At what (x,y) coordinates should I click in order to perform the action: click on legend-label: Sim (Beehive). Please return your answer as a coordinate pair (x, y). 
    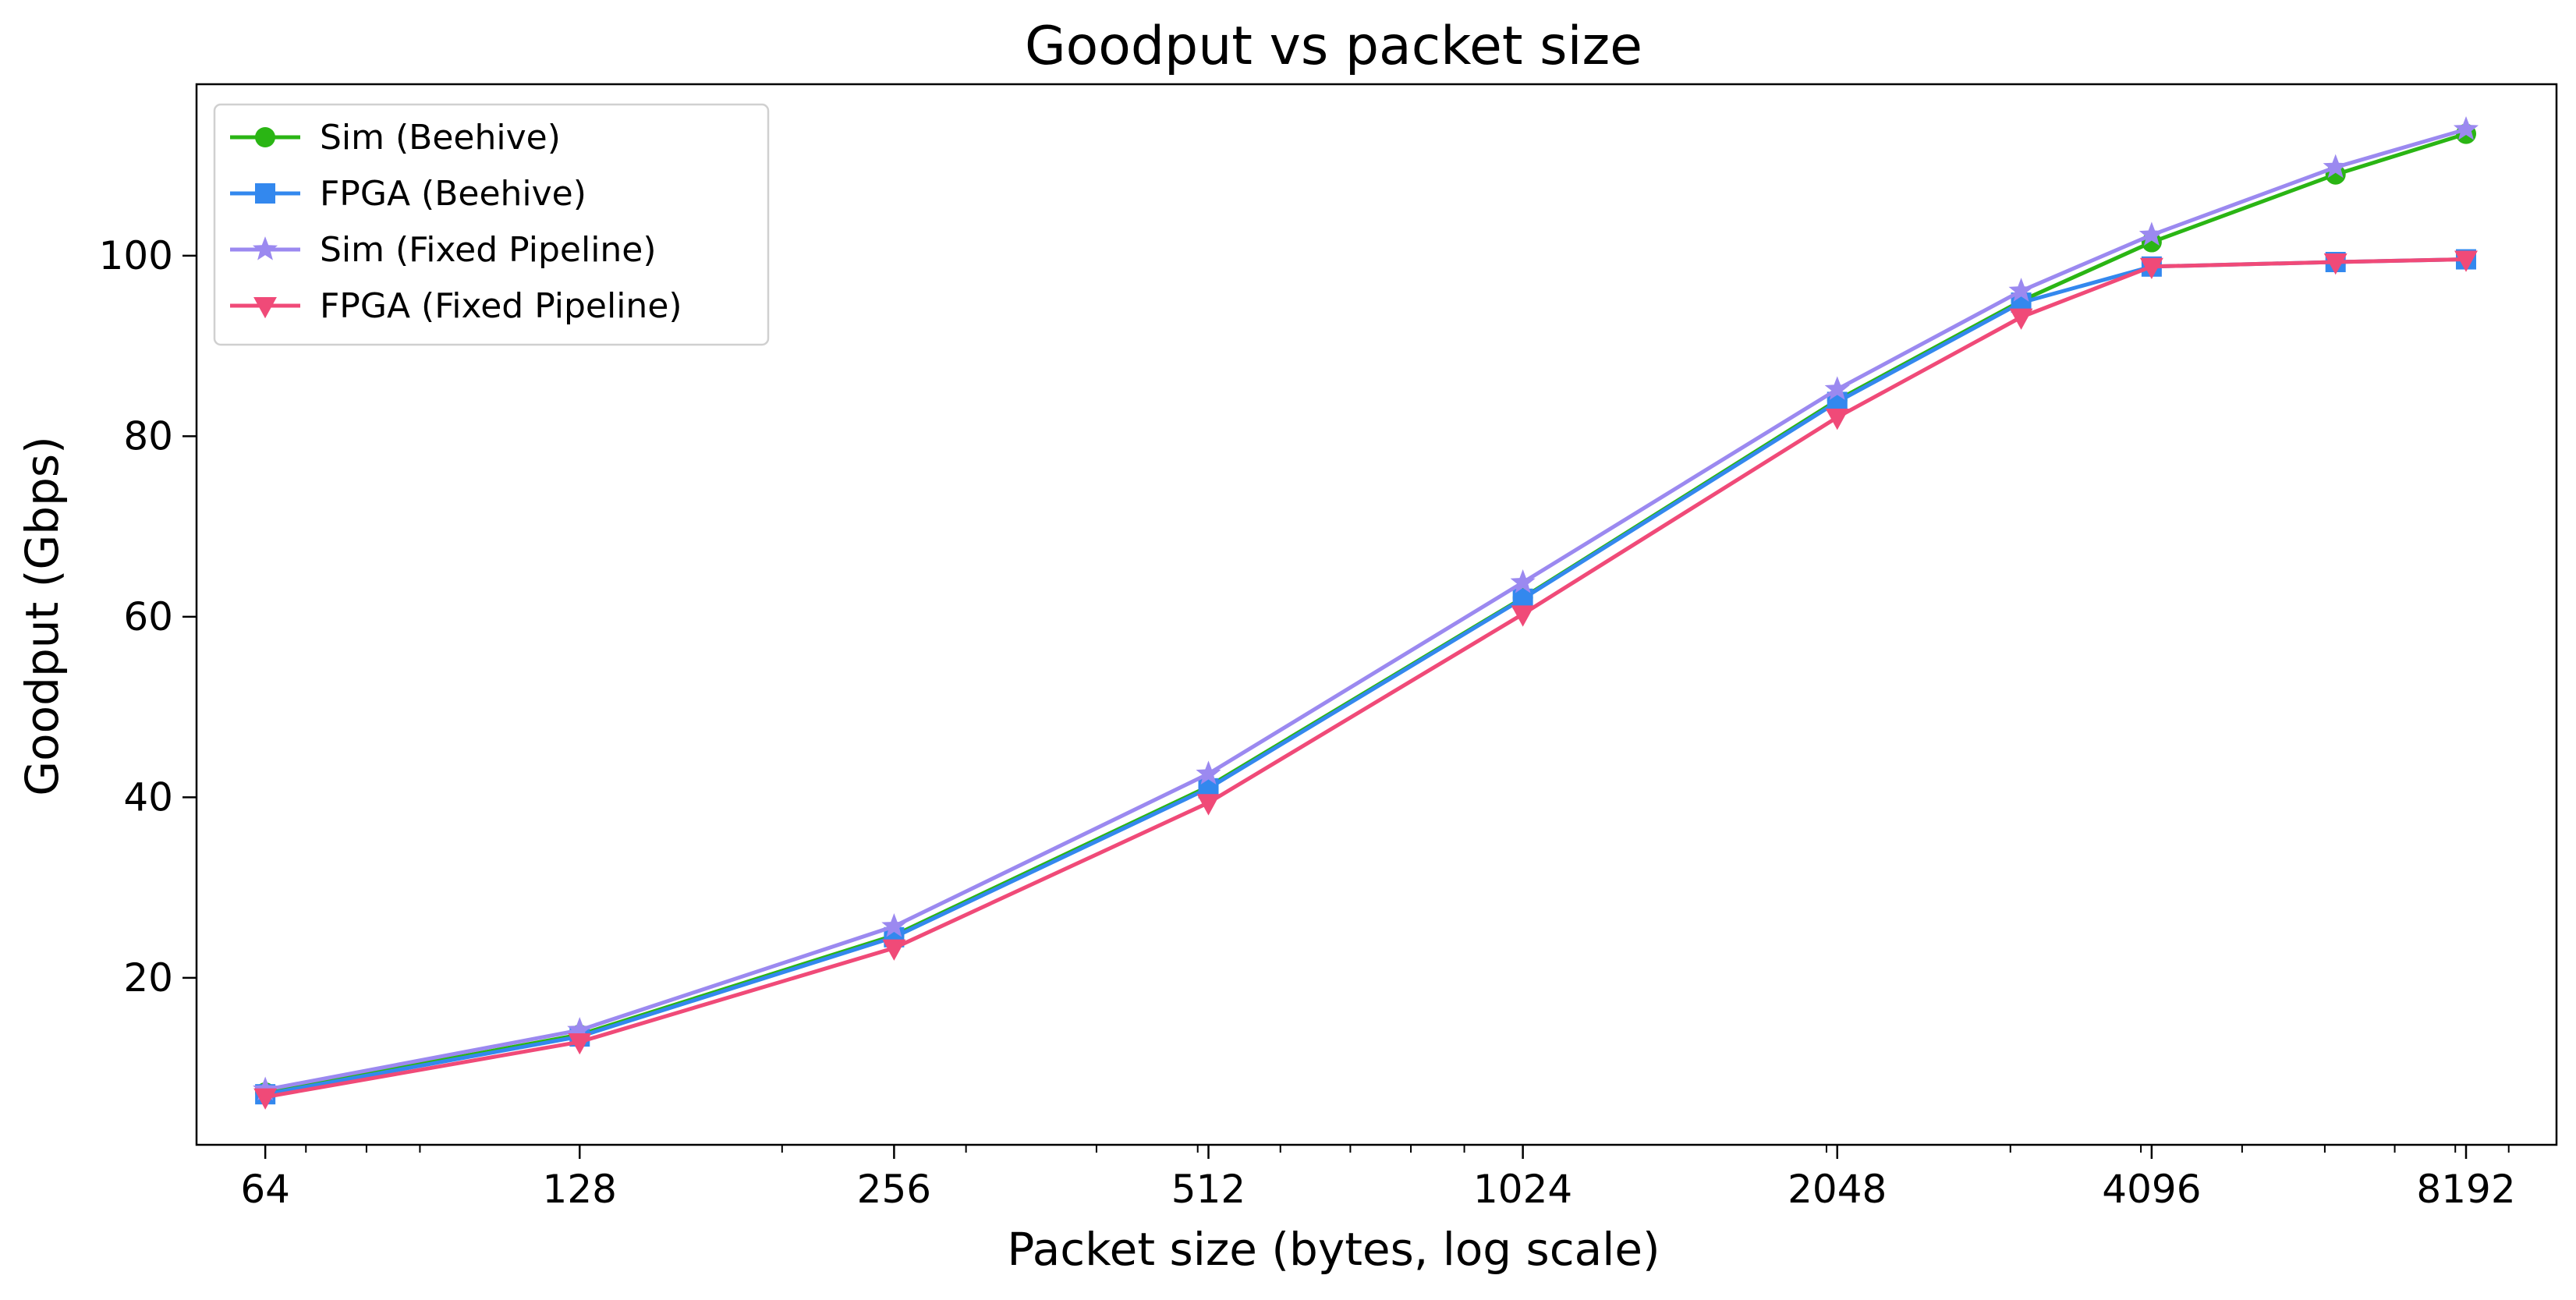
    Looking at the image, I should click on (440, 138).